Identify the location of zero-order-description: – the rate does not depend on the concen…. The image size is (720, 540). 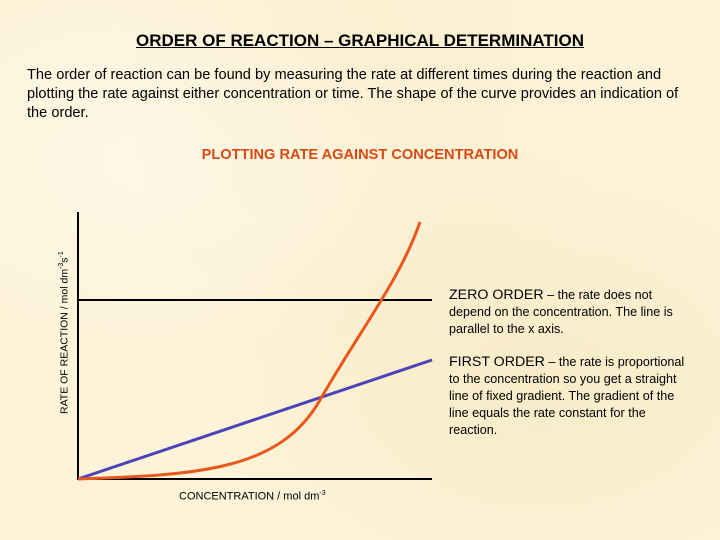
(561, 312).